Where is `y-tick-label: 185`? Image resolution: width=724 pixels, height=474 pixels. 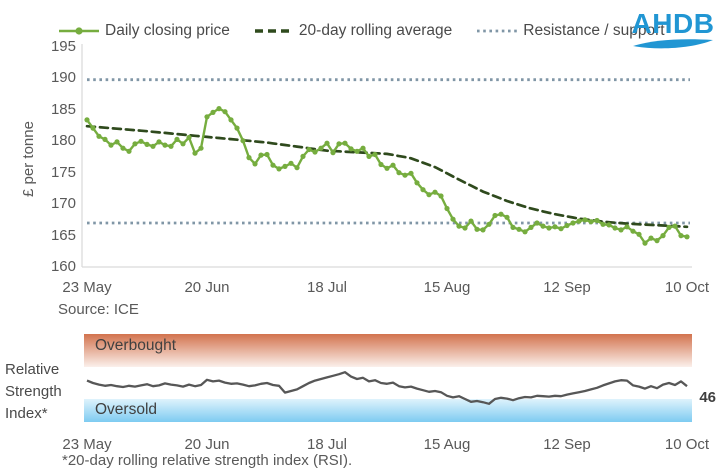 y-tick-label: 185 is located at coordinates (63, 109).